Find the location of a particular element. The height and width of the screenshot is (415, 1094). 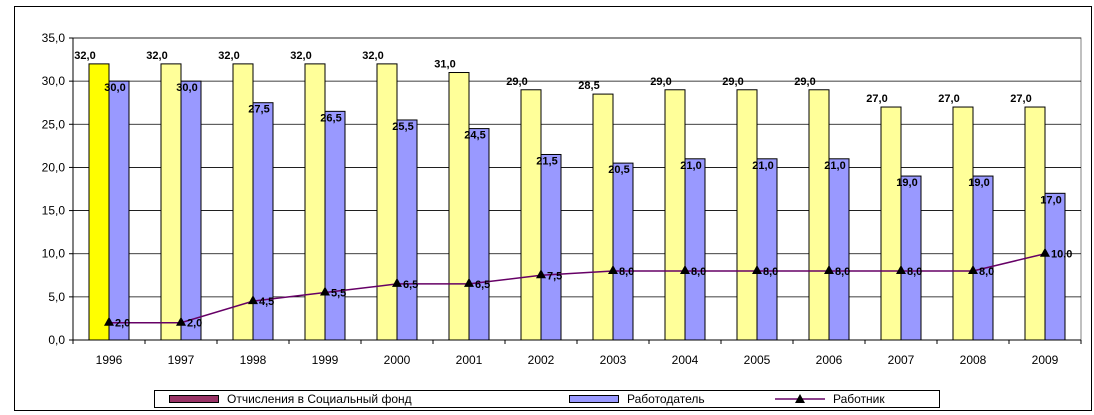

data-label-employer: 19,0 is located at coordinates (978, 183).